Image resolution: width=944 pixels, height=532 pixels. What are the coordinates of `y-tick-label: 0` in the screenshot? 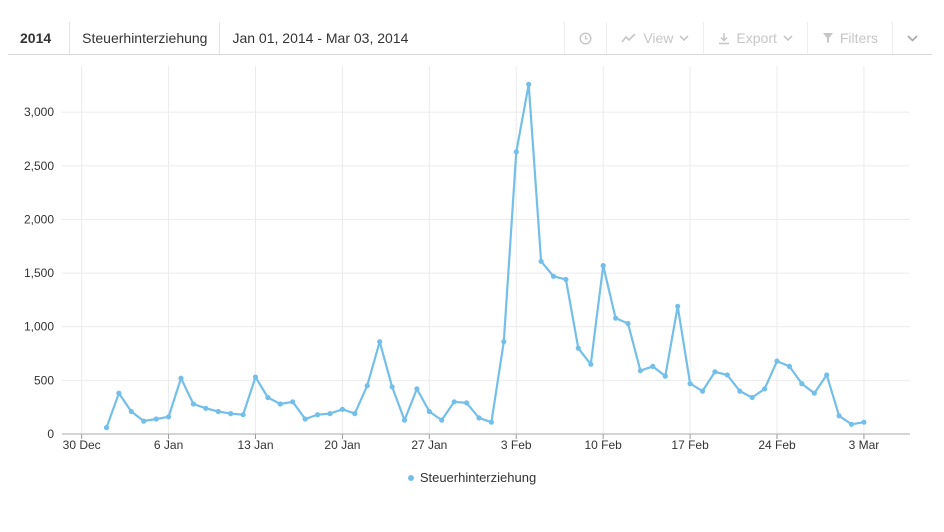 It's located at (50, 434).